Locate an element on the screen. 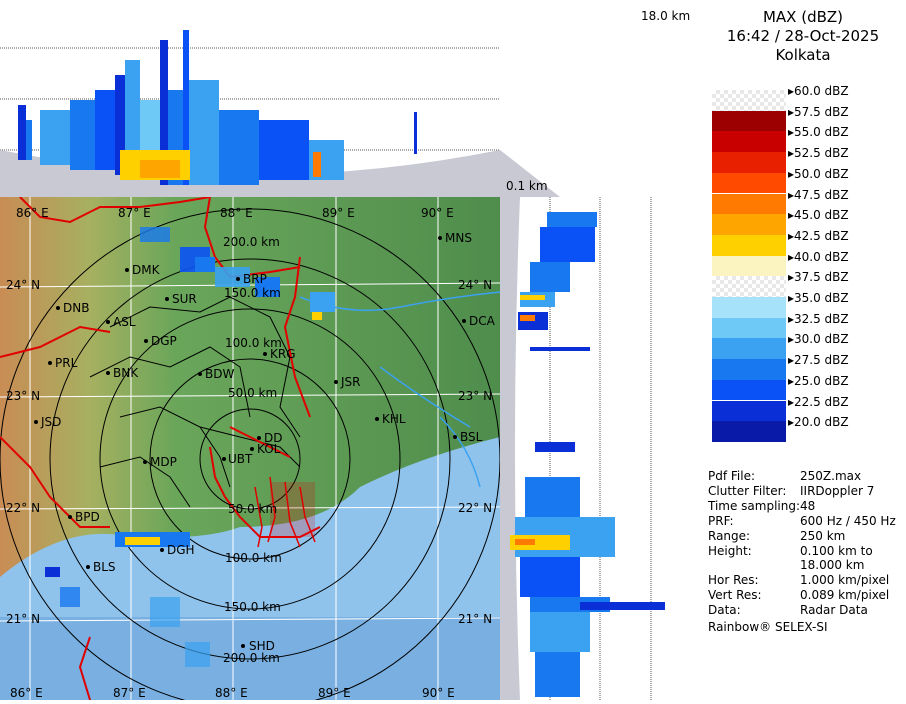  min-height-label: 0.1 km is located at coordinates (527, 186).